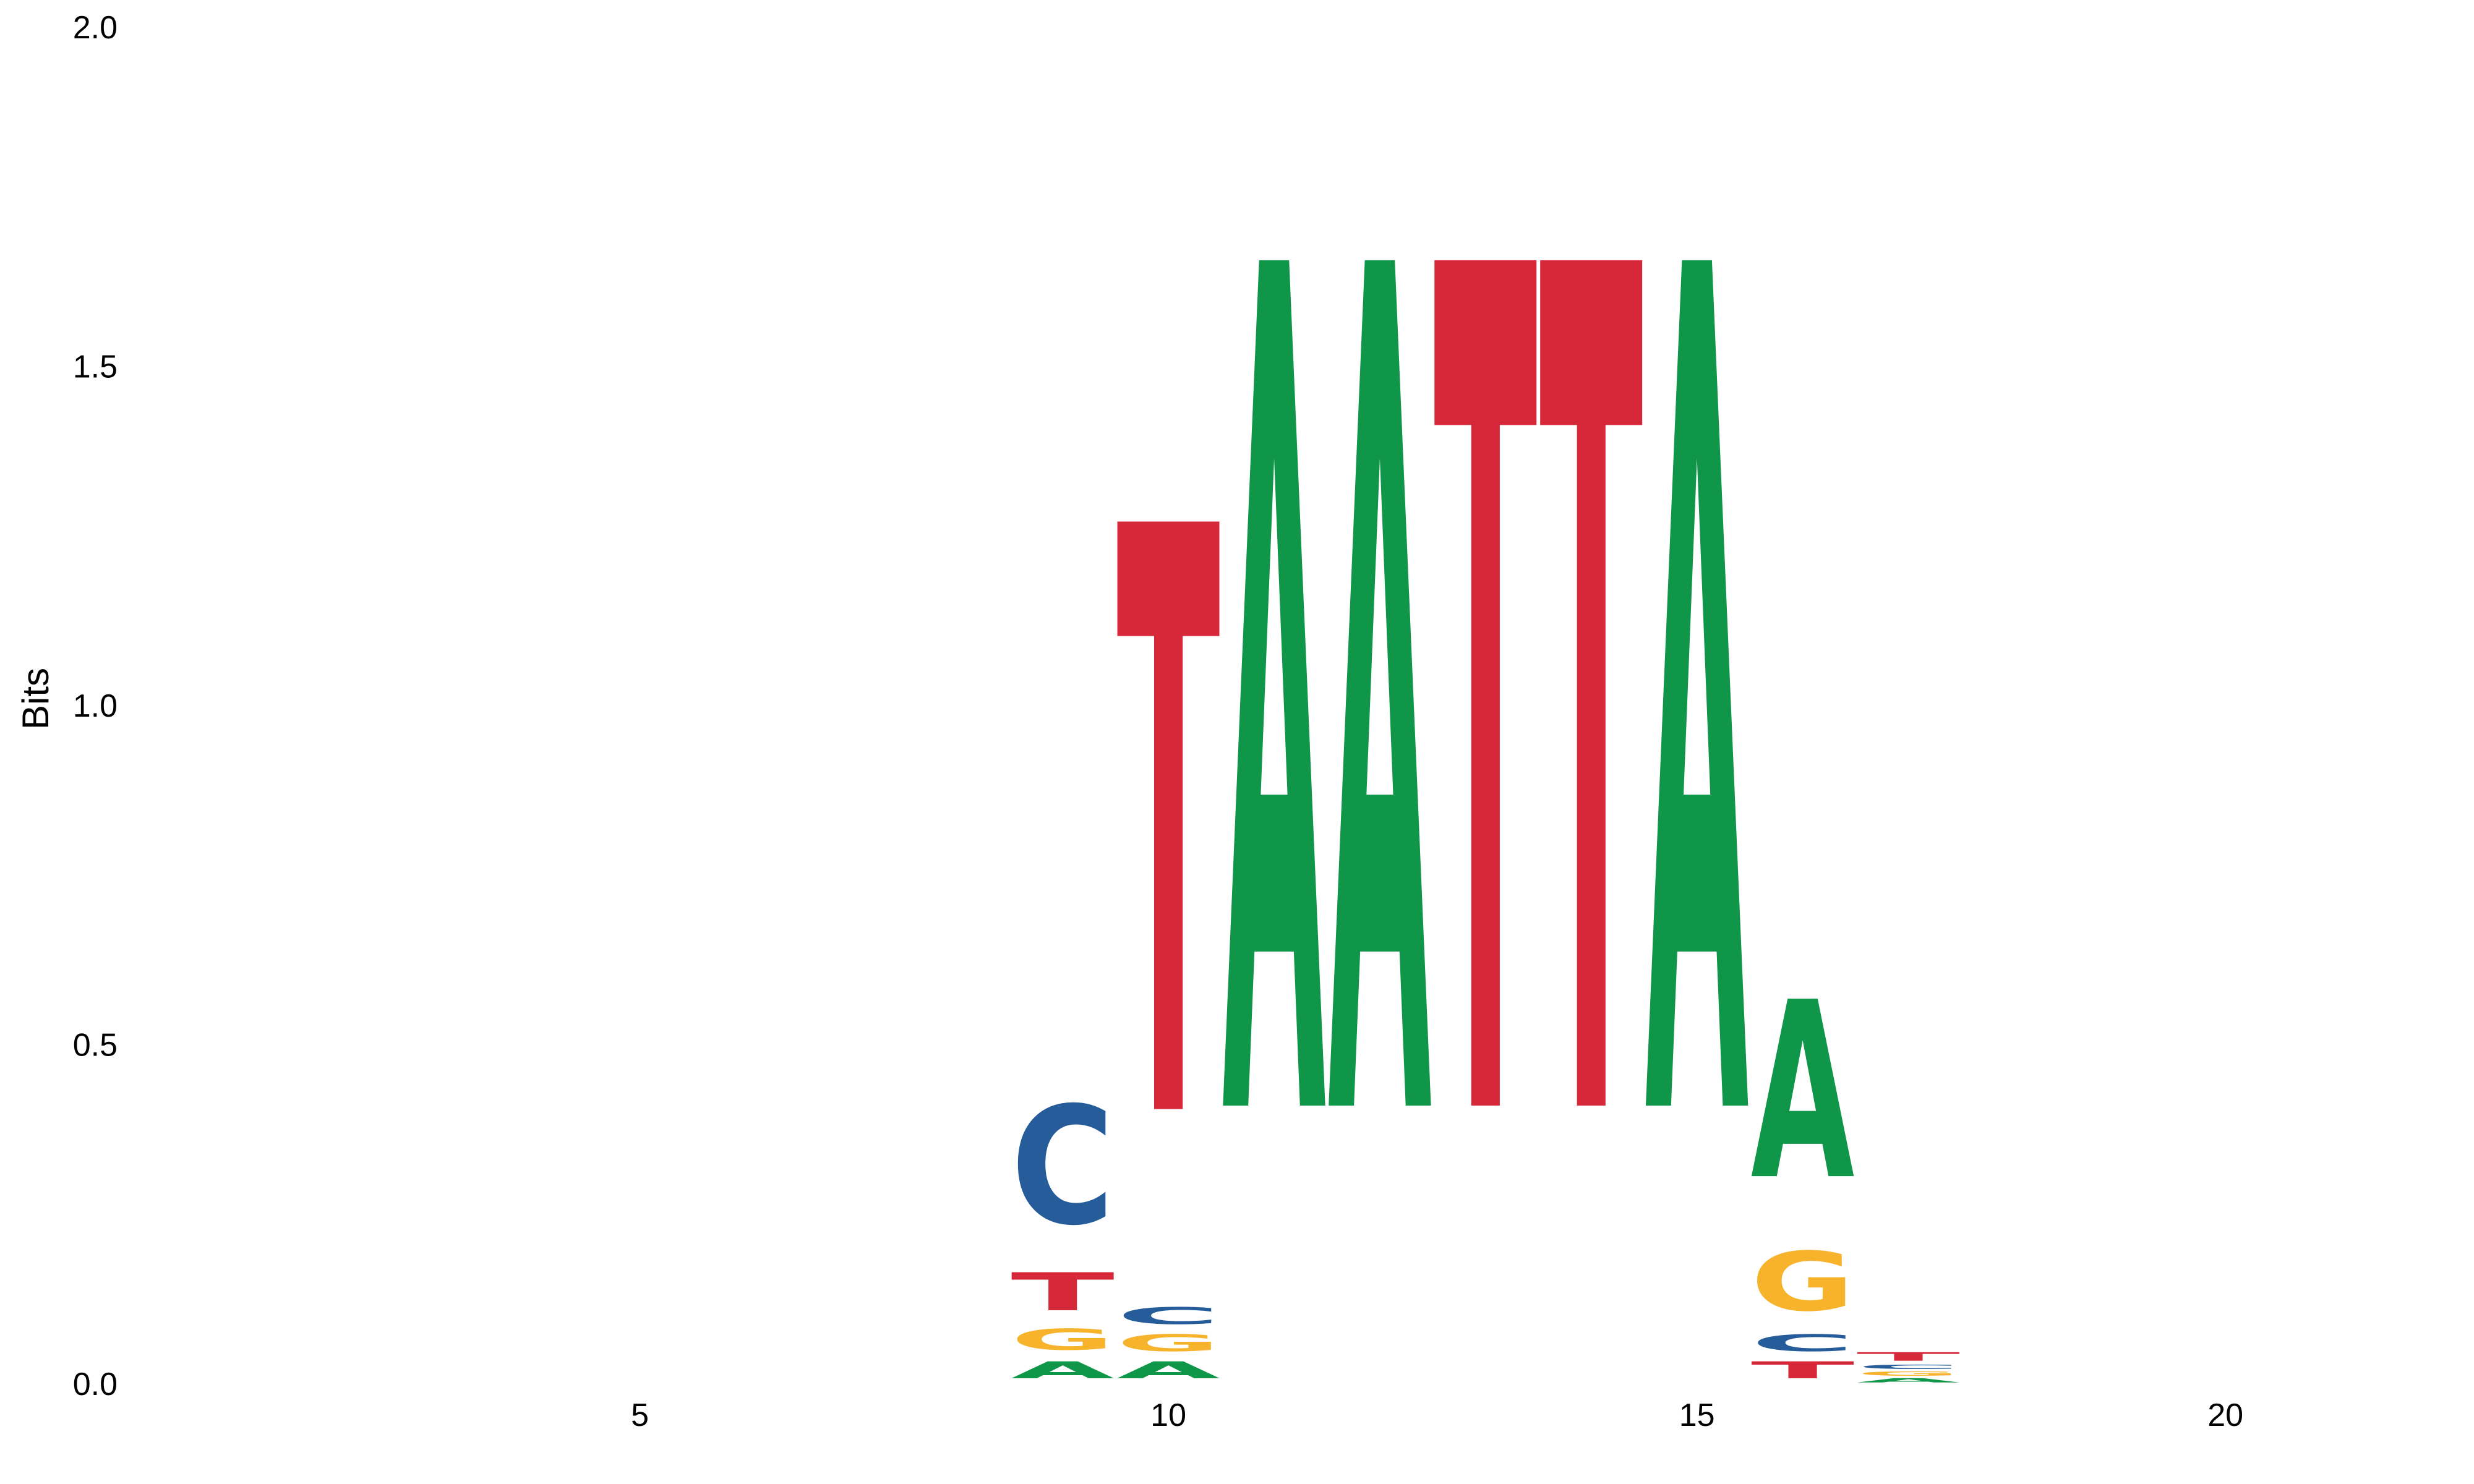 This screenshot has height=1484, width=2474. I want to click on y-tick-label: 0.0, so click(95, 1384).